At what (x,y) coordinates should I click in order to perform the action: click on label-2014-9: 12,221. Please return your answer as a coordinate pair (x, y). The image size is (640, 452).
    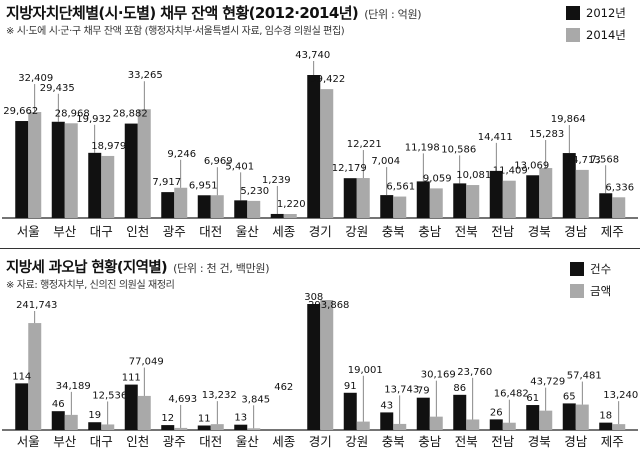
    Looking at the image, I should click on (364, 144).